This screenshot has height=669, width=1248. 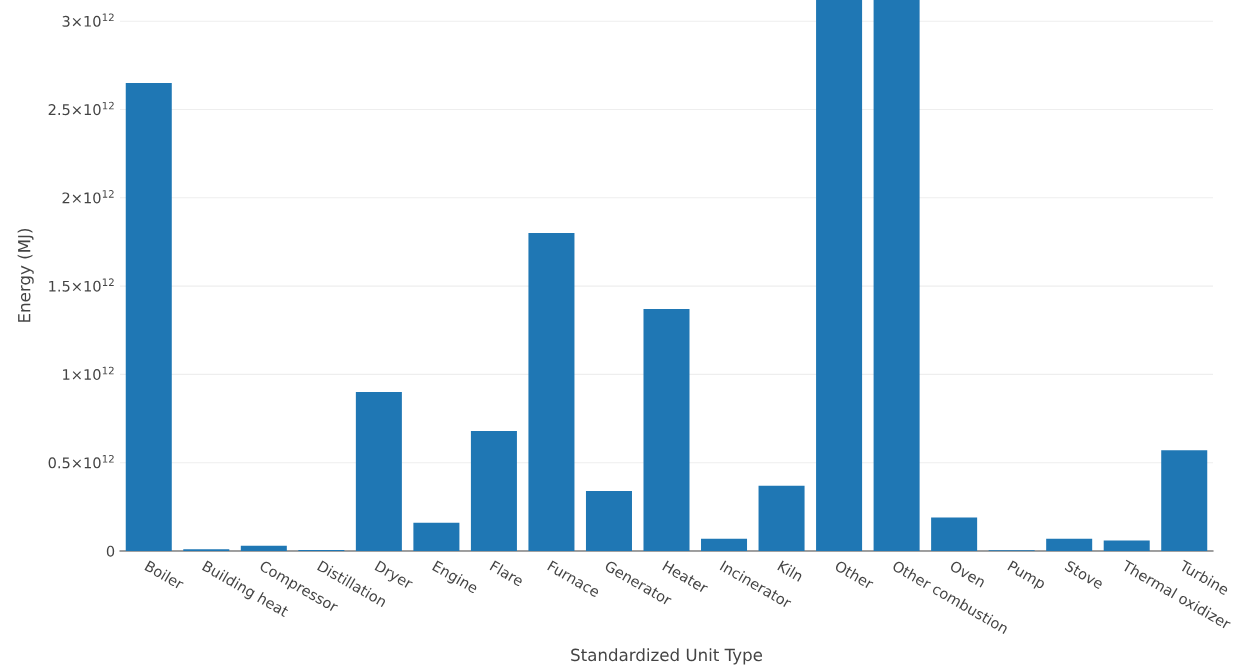 I want to click on y-tick-label: 3×10$^{12}$, so click(x=88, y=20).